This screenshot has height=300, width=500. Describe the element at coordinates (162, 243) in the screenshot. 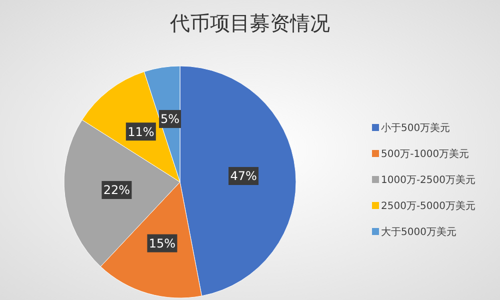

I see `data-label: 15%` at that location.